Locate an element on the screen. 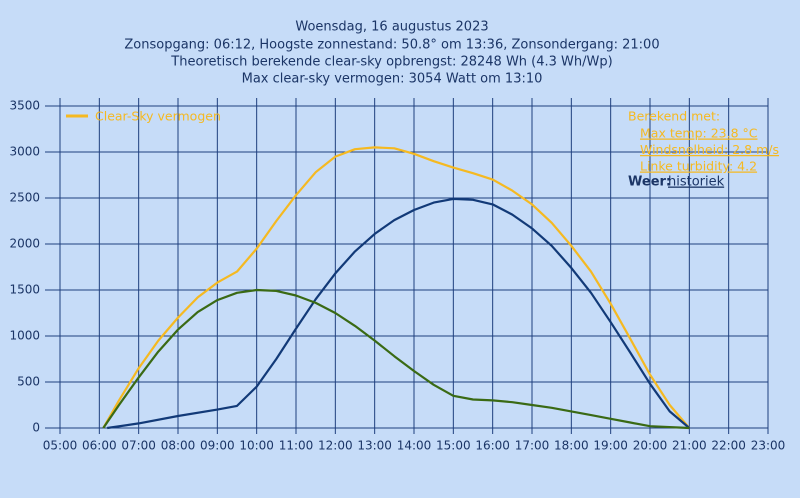  weather-link: historiek is located at coordinates (696, 182).